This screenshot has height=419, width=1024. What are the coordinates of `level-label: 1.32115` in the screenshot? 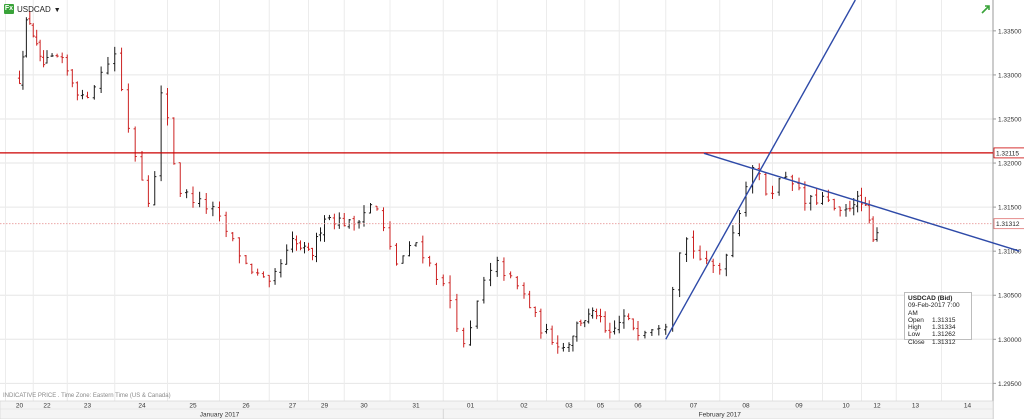 It's located at (1008, 153).